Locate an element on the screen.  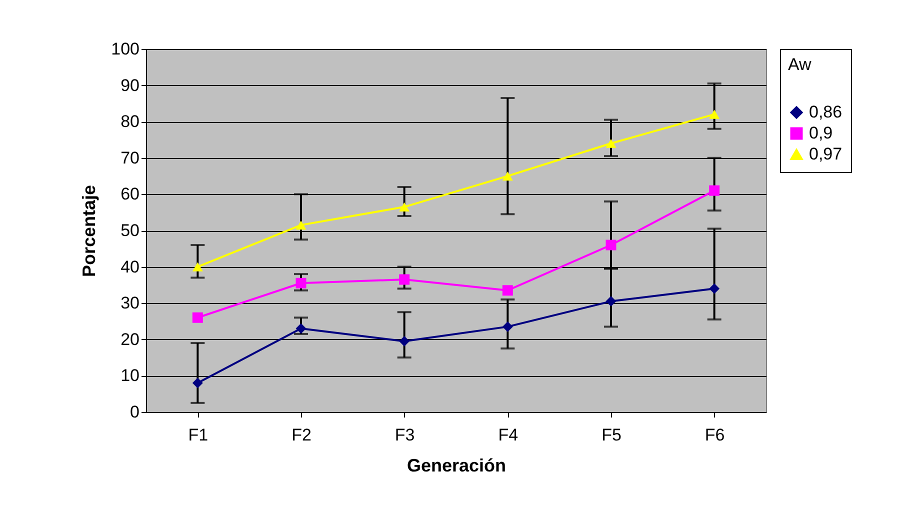
x-tick-label: F1 is located at coordinates (198, 435).